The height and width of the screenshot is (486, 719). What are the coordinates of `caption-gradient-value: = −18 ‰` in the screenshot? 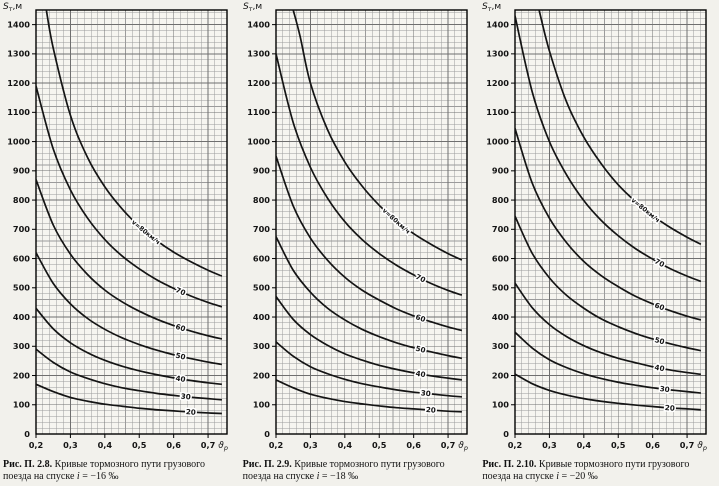 It's located at (340, 476).